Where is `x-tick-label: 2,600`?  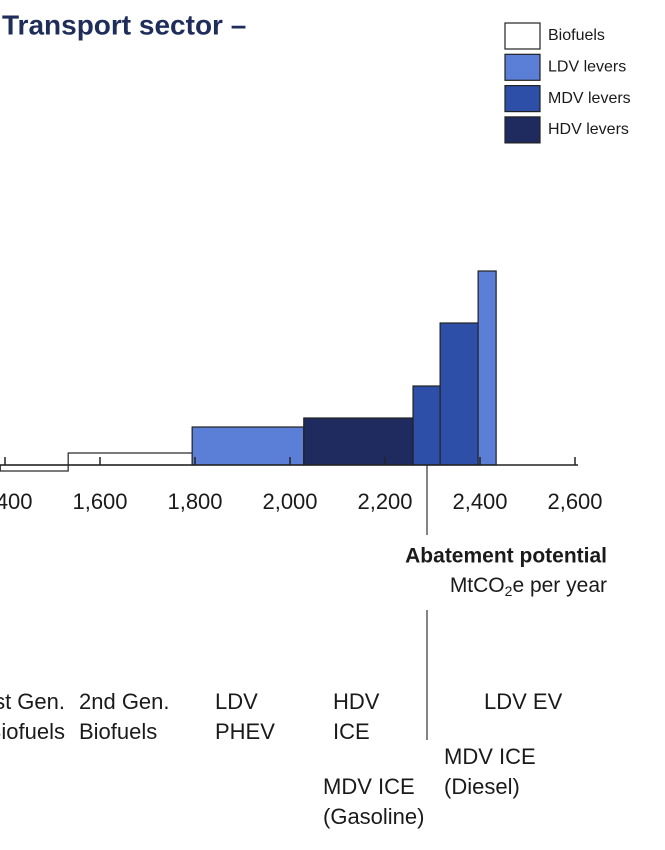 x-tick-label: 2,600 is located at coordinates (574, 501).